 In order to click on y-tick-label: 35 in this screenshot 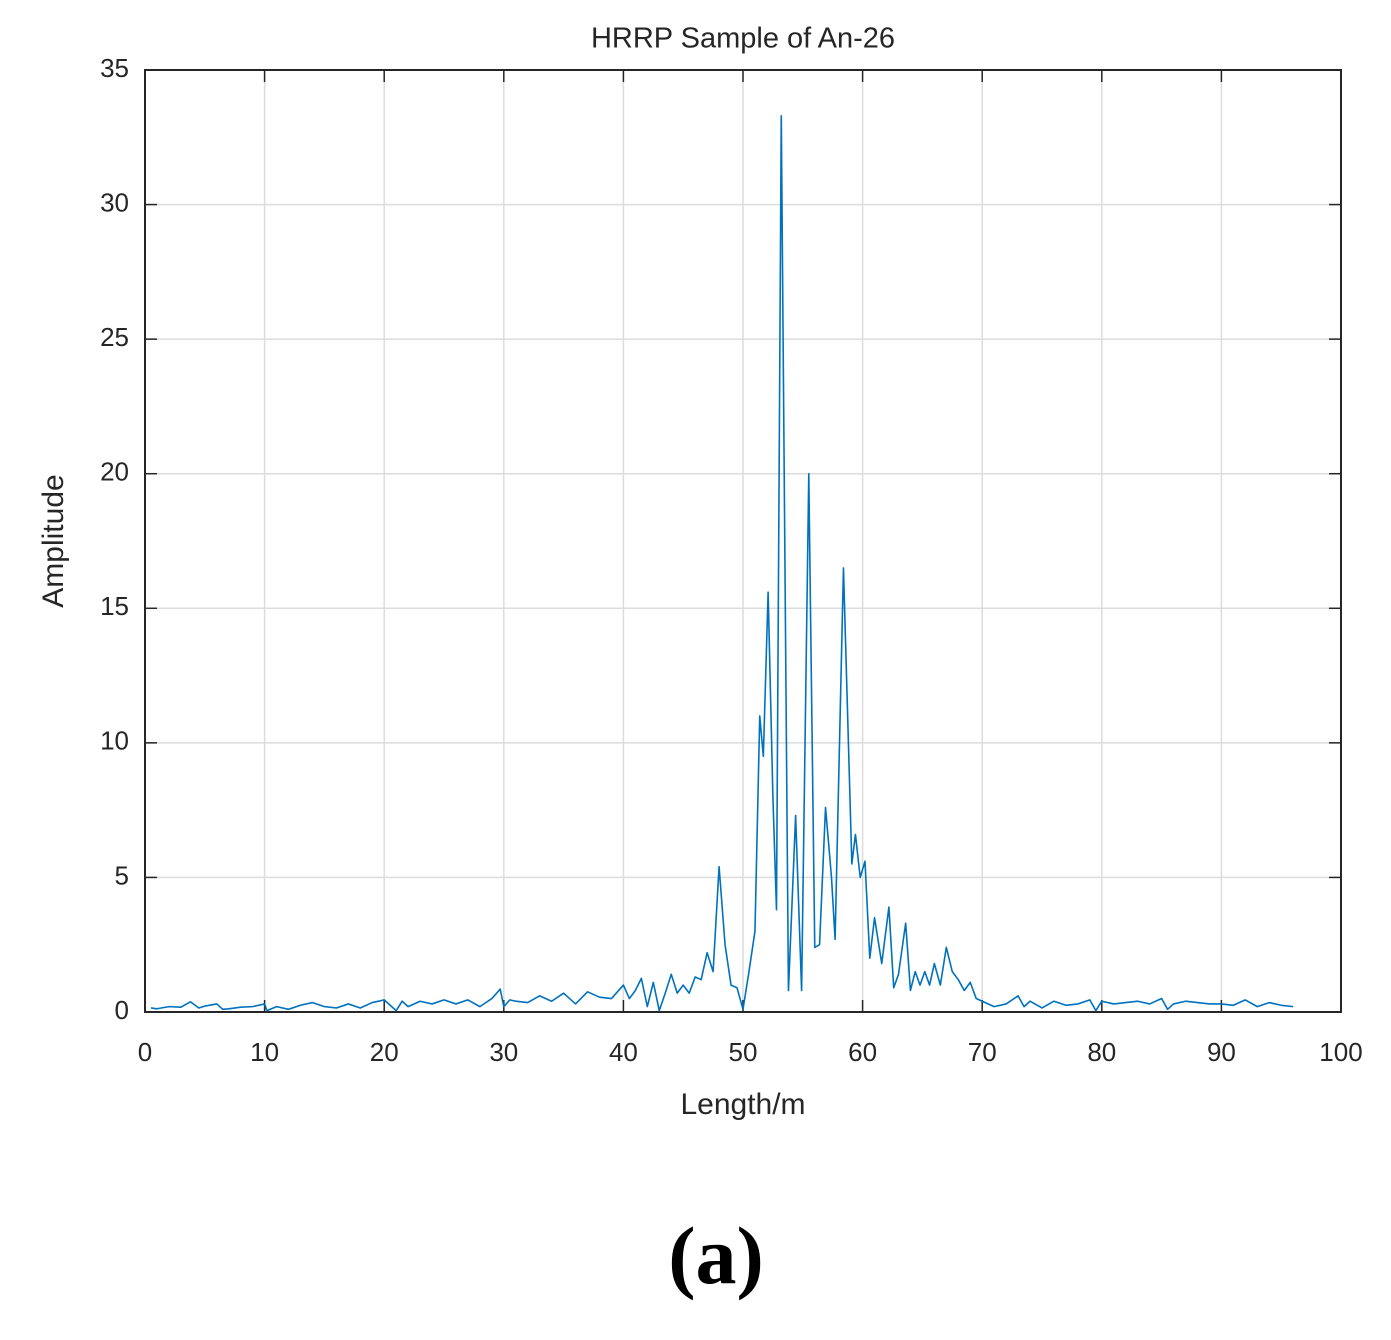, I will do `click(114, 68)`.